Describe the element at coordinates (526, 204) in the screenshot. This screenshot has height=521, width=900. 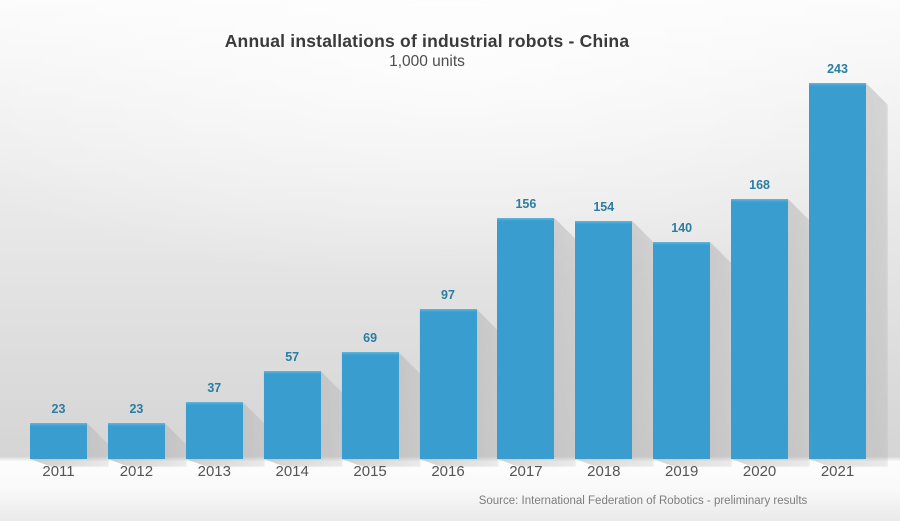
I see `value-label-2017: 156` at that location.